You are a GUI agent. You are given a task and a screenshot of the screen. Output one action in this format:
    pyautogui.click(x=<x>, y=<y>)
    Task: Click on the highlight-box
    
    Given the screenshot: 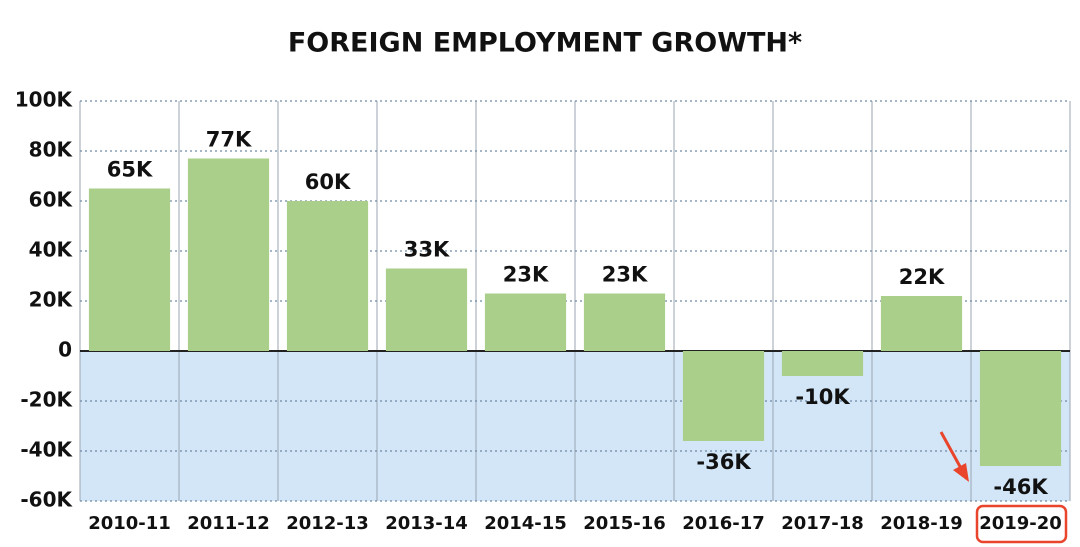 What is the action you would take?
    pyautogui.click(x=1021, y=524)
    